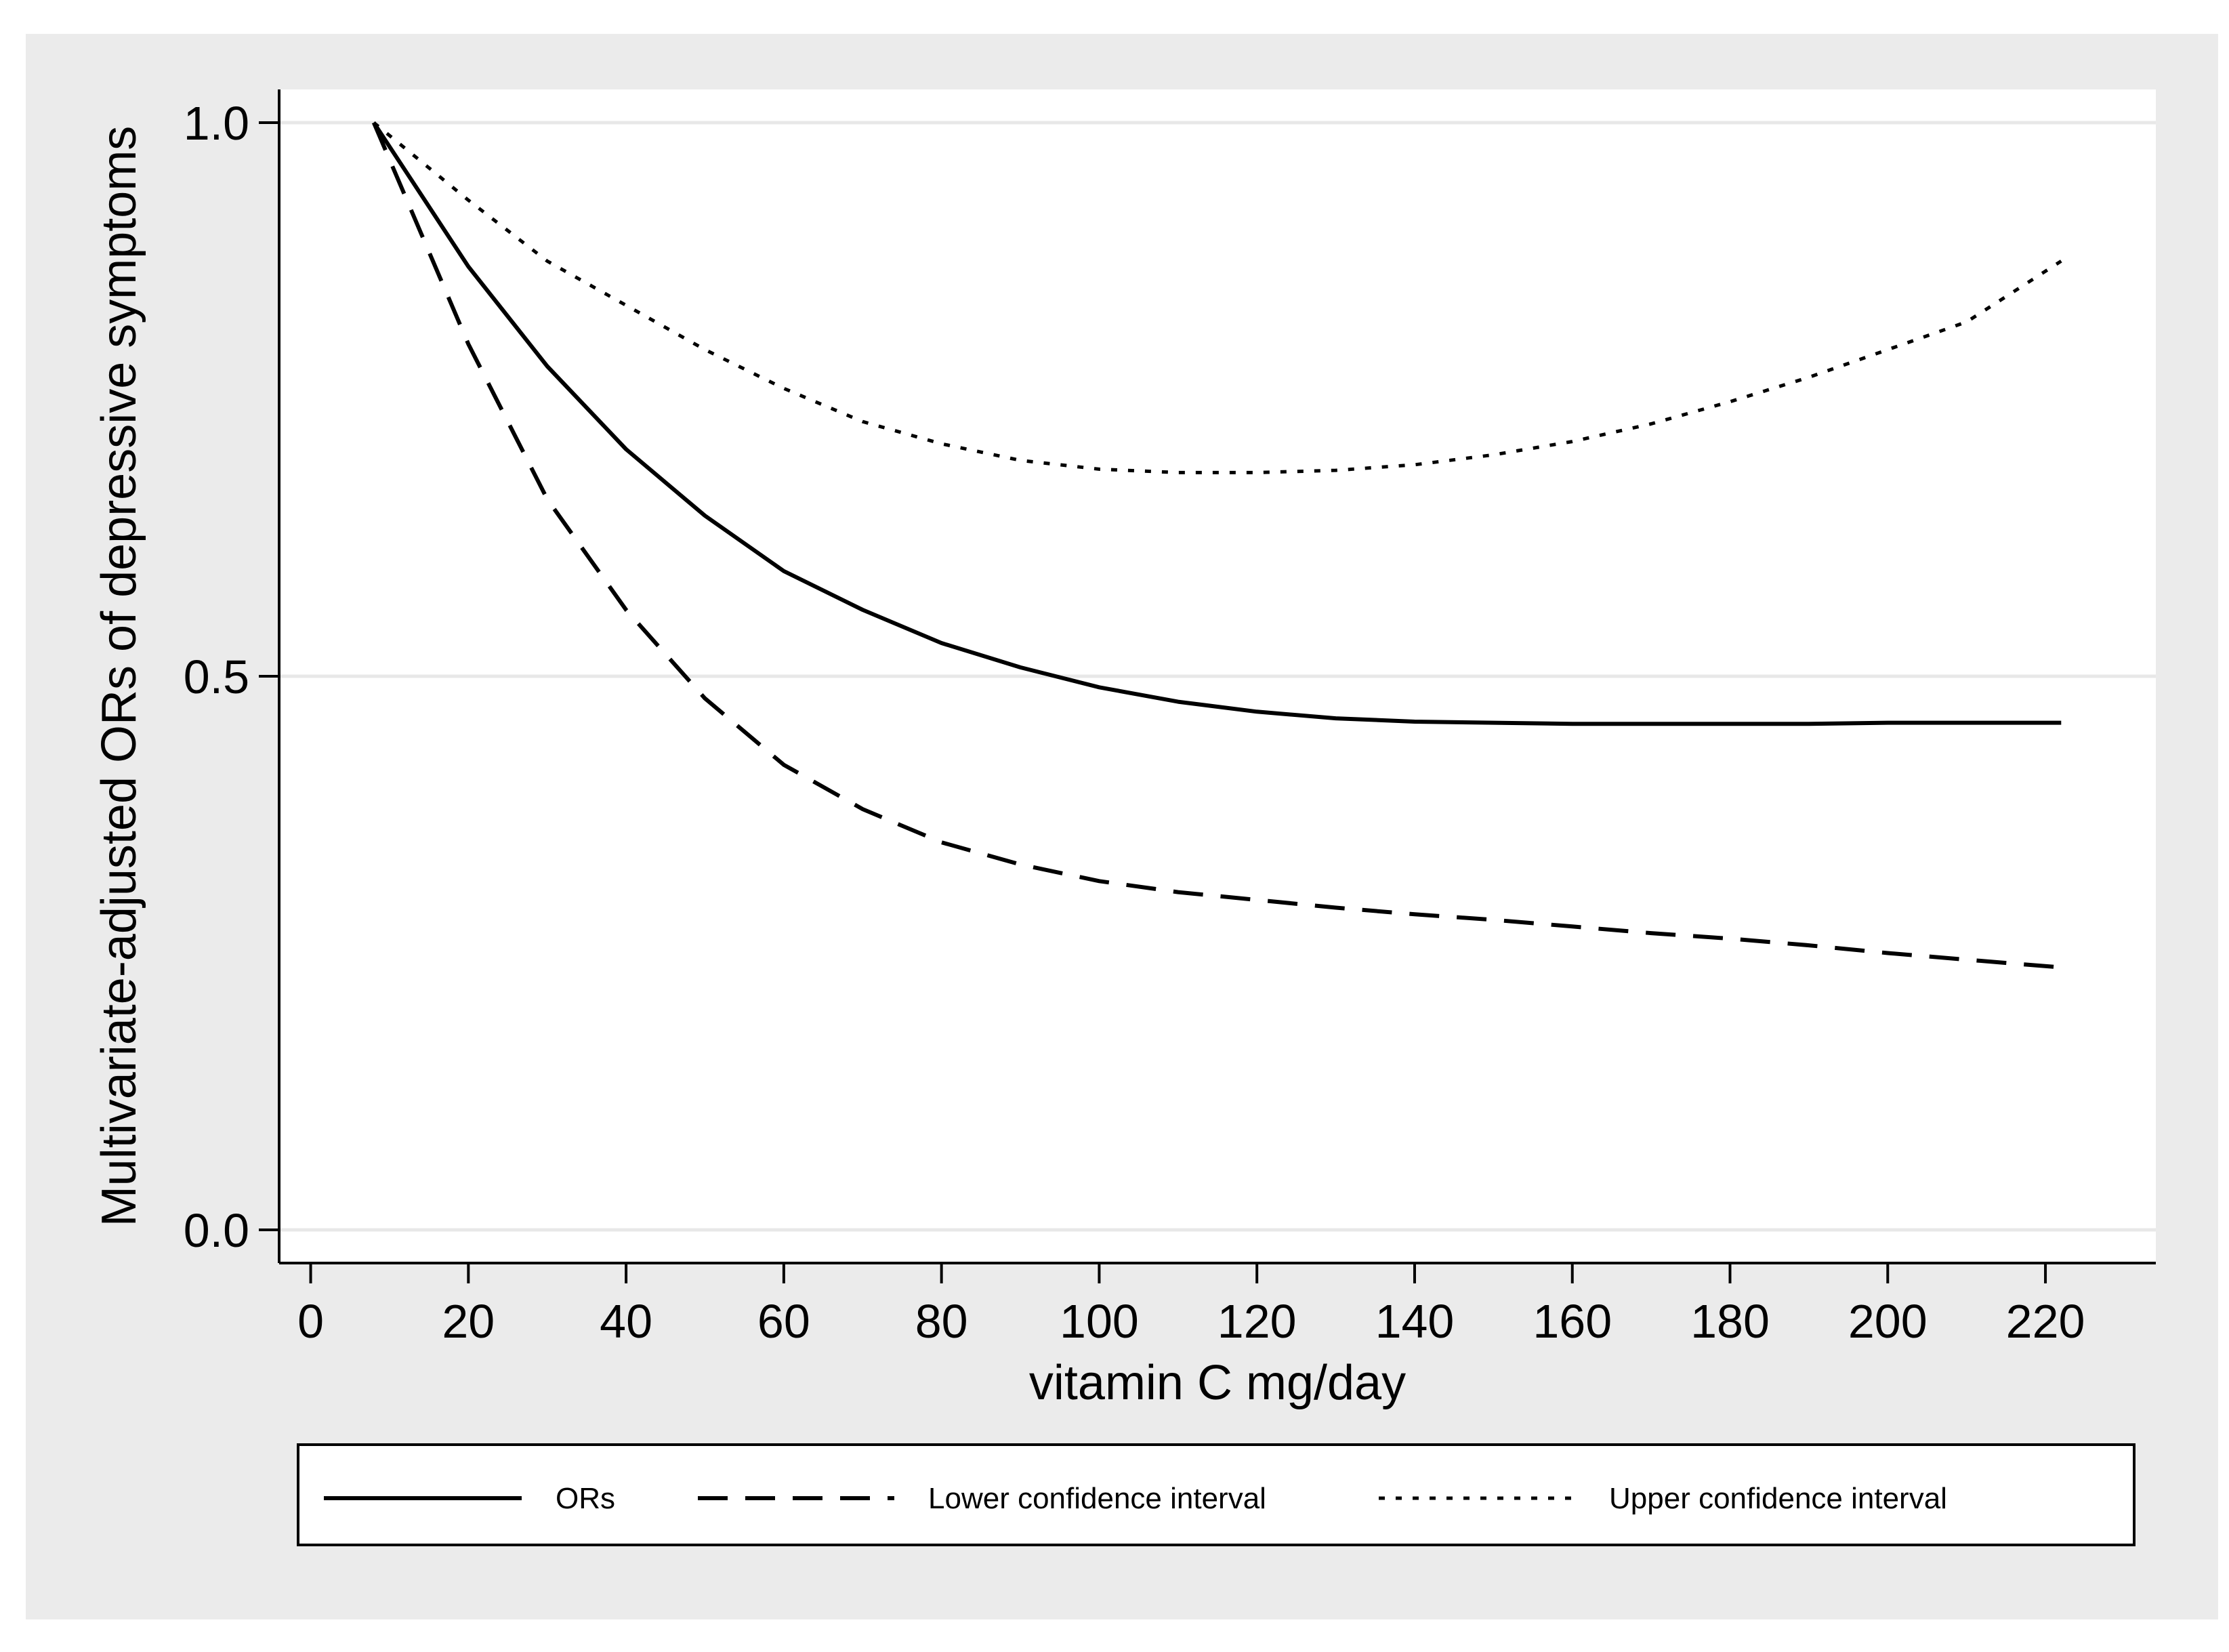  What do you see at coordinates (217, 123) in the screenshot?
I see `y-tick-label: 1.0` at bounding box center [217, 123].